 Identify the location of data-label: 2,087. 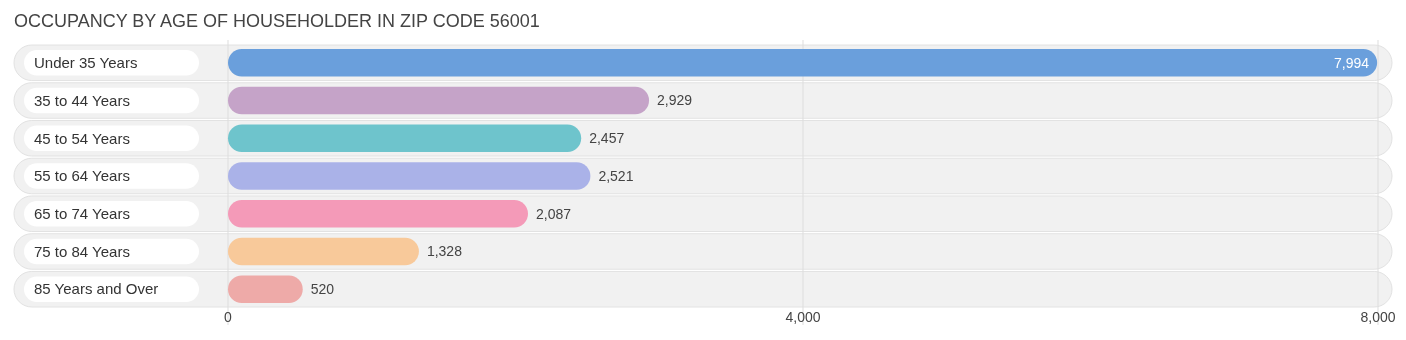
(554, 213).